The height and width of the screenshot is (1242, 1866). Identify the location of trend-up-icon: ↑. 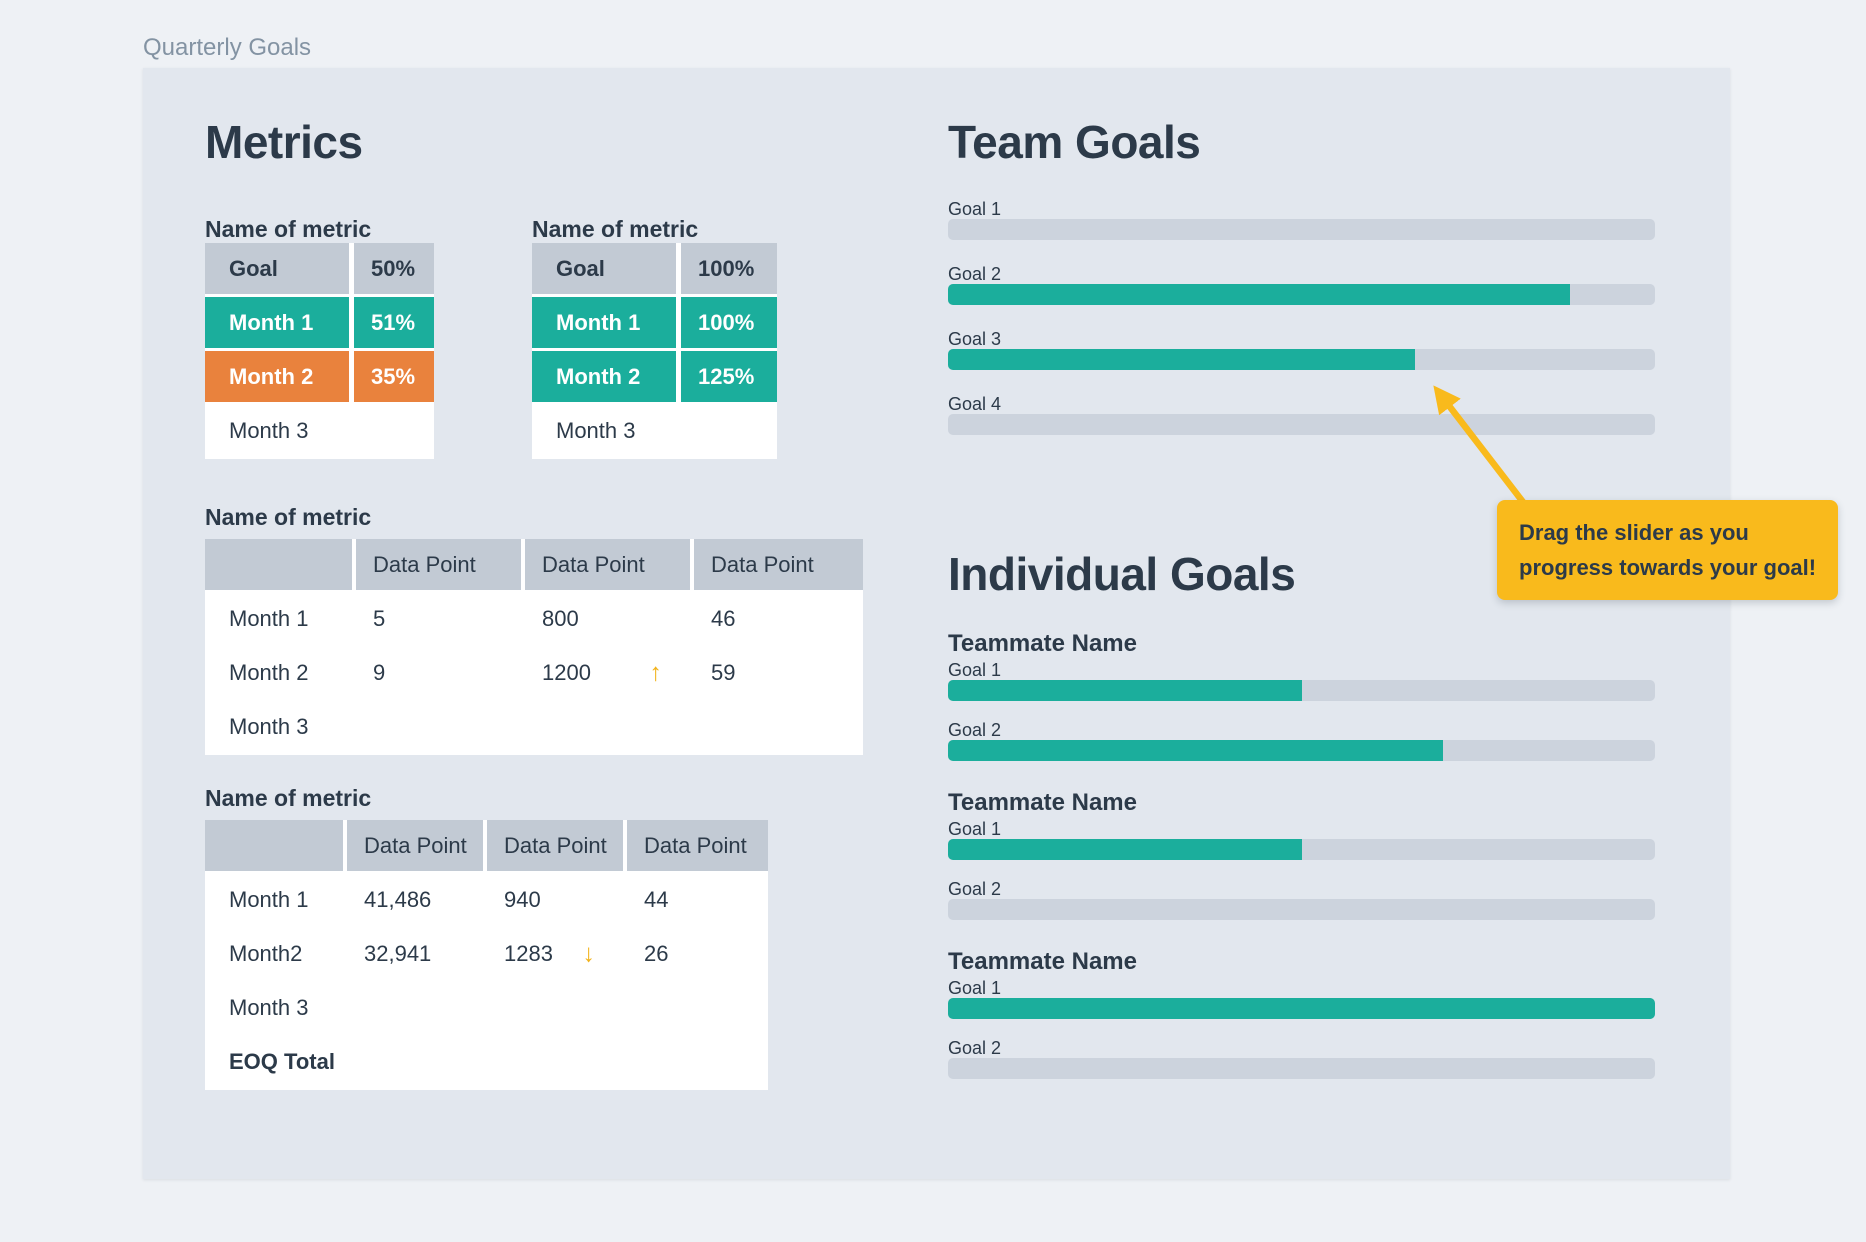
(656, 672).